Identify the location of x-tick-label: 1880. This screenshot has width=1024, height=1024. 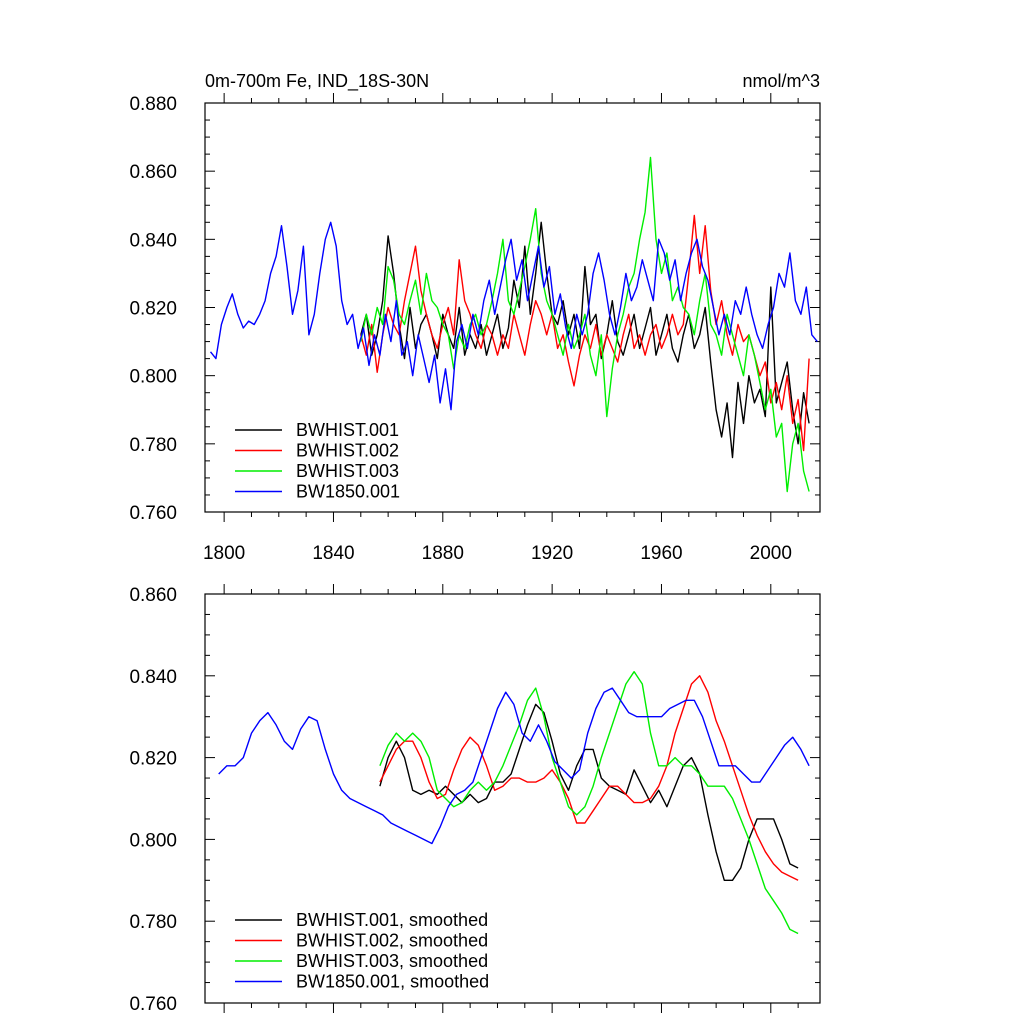
(443, 553).